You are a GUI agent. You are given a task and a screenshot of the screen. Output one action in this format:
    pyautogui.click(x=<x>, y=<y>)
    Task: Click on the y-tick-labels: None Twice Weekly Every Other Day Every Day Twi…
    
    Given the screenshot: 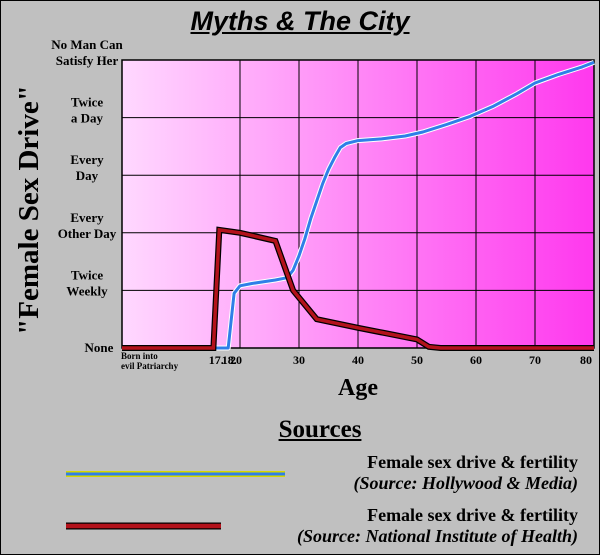 What is the action you would take?
    pyautogui.click(x=87, y=196)
    